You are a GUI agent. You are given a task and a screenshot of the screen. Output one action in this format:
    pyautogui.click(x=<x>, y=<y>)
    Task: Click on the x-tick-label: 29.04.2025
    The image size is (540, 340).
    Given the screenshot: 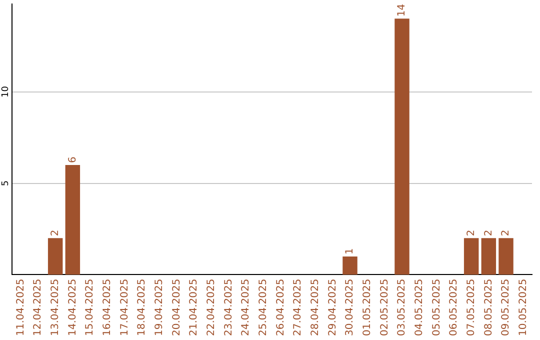 What is the action you would take?
    pyautogui.click(x=332, y=307)
    